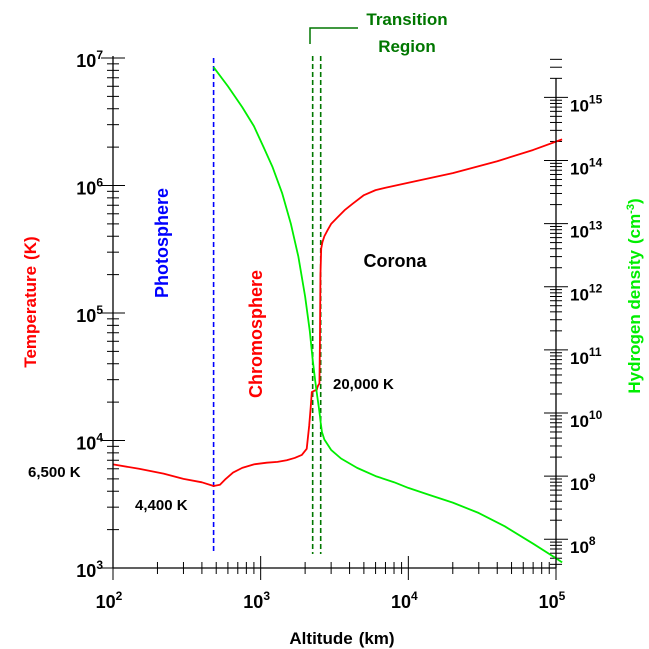 The height and width of the screenshot is (649, 649). Describe the element at coordinates (586, 356) in the screenshot. I see `right-tick-label: 10¹¹` at that location.